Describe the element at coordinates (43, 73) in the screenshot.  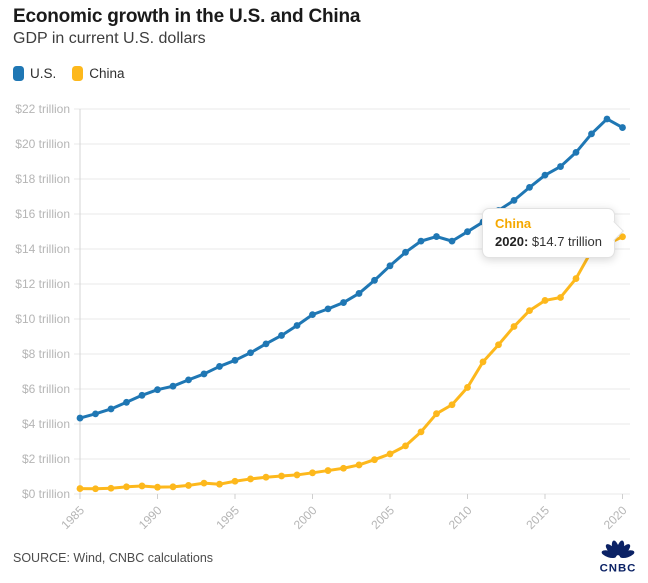
I see `us-legend-label: U.S.` at that location.